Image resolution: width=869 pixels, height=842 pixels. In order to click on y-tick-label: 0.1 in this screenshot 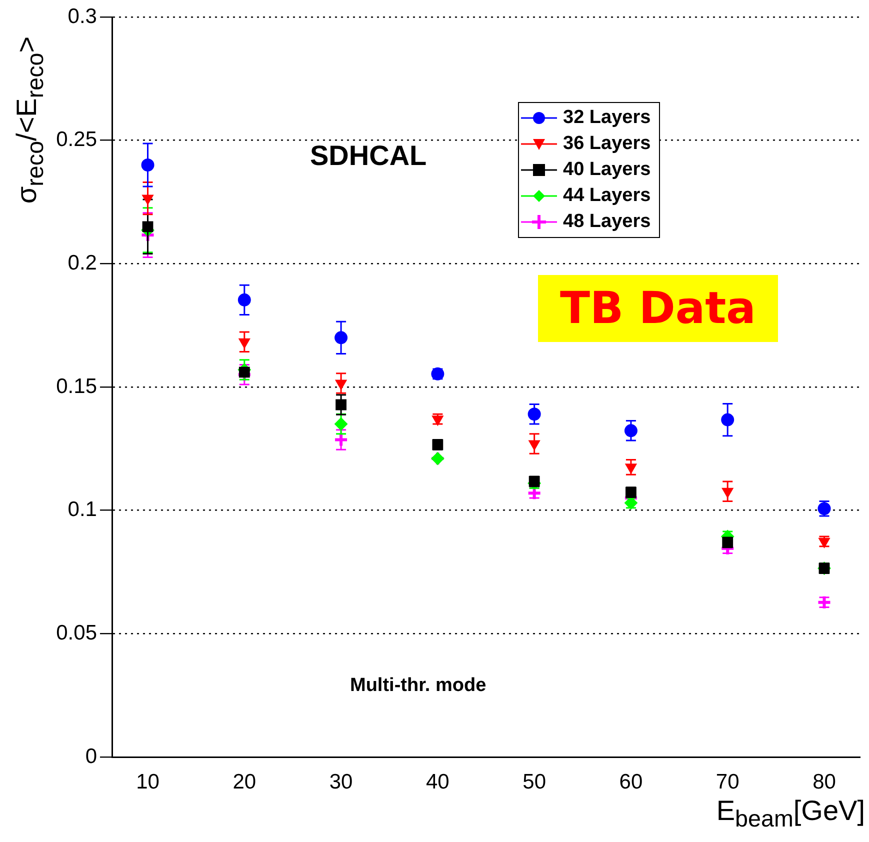, I will do `click(82, 510)`.